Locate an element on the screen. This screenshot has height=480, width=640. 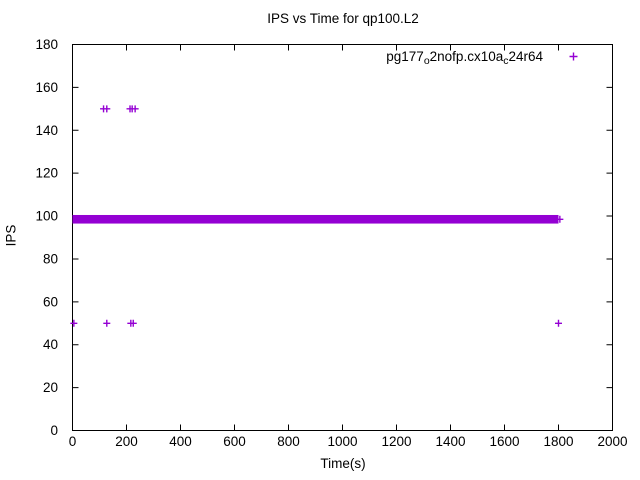
dense-point-band is located at coordinates (315, 219).